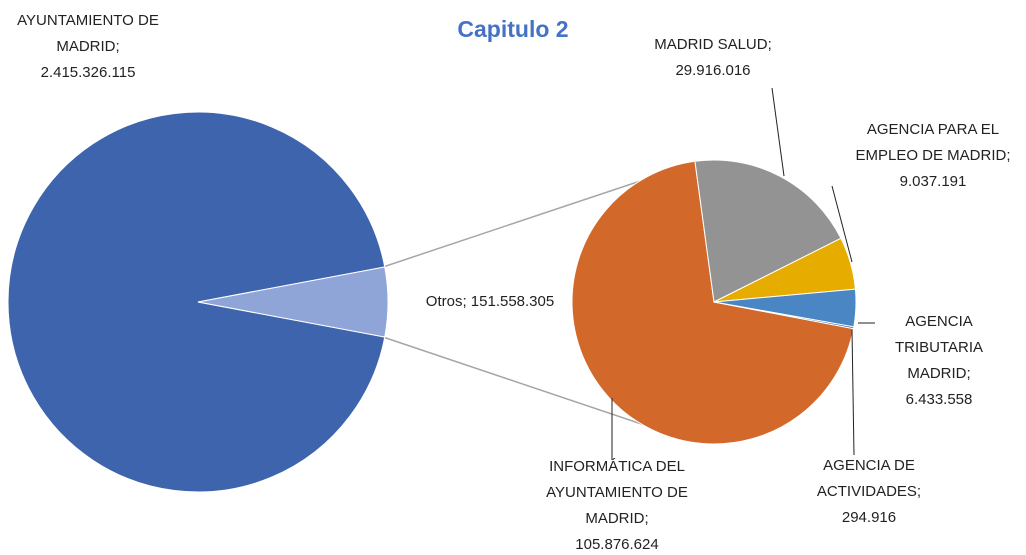 The image size is (1026, 555). I want to click on data-label: Otros; 151.558.305, so click(490, 302).